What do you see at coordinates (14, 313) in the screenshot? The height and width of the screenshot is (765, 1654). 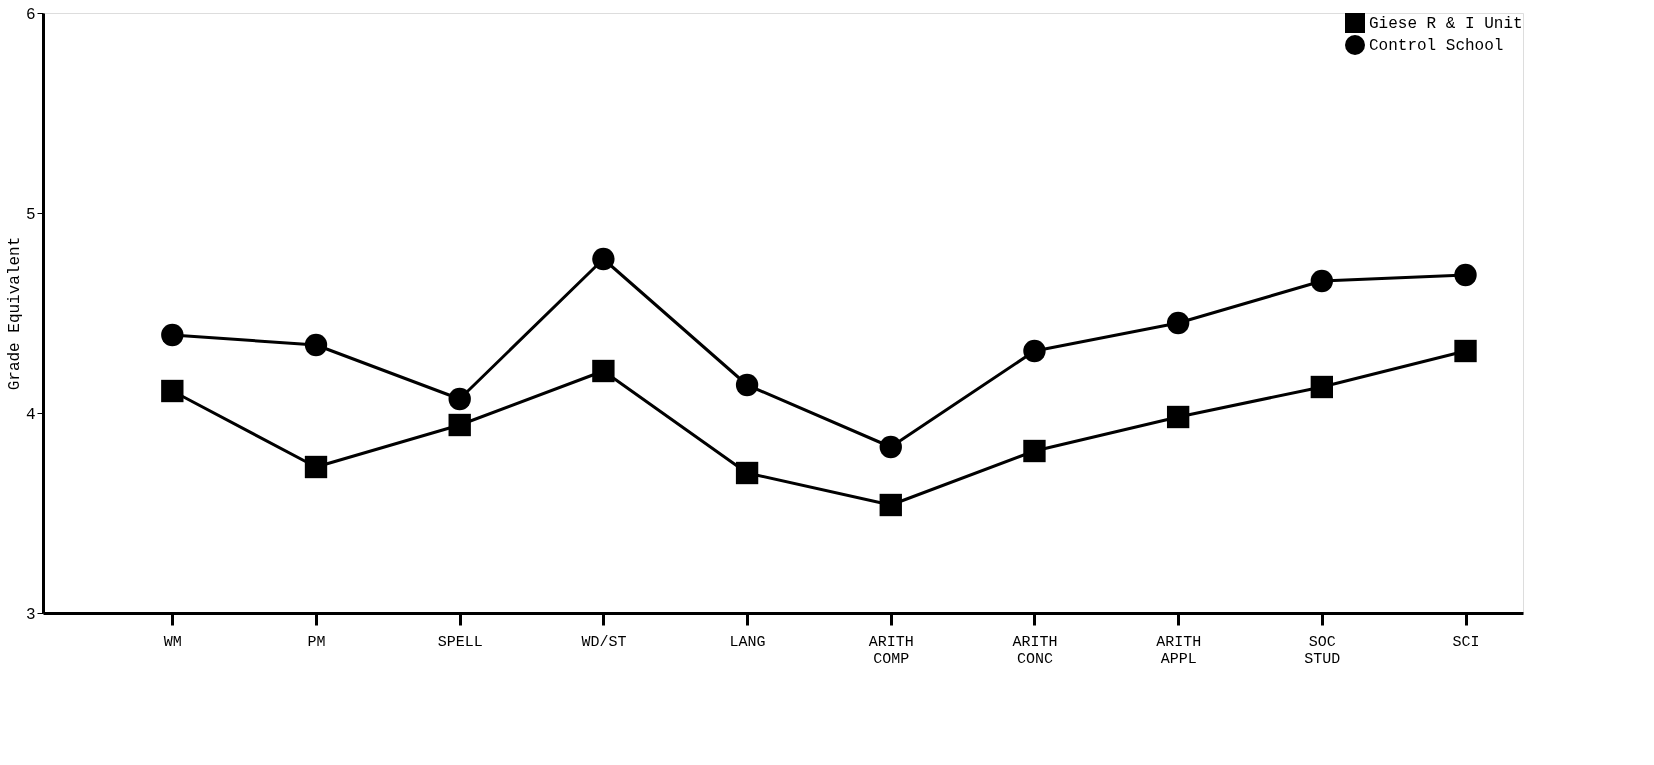 I see `y-axis-title: Grade Equivalent` at bounding box center [14, 313].